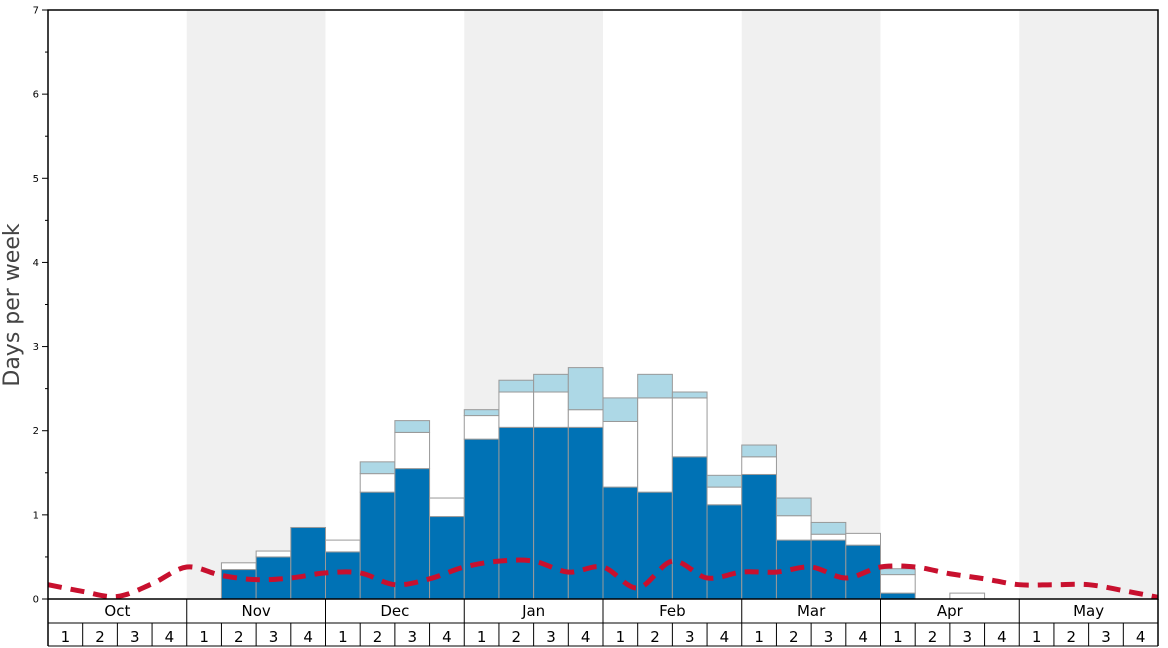 Image resolution: width=1168 pixels, height=648 pixels. Describe the element at coordinates (1141, 637) in the screenshot. I see `week-label-may-4: 4` at that location.